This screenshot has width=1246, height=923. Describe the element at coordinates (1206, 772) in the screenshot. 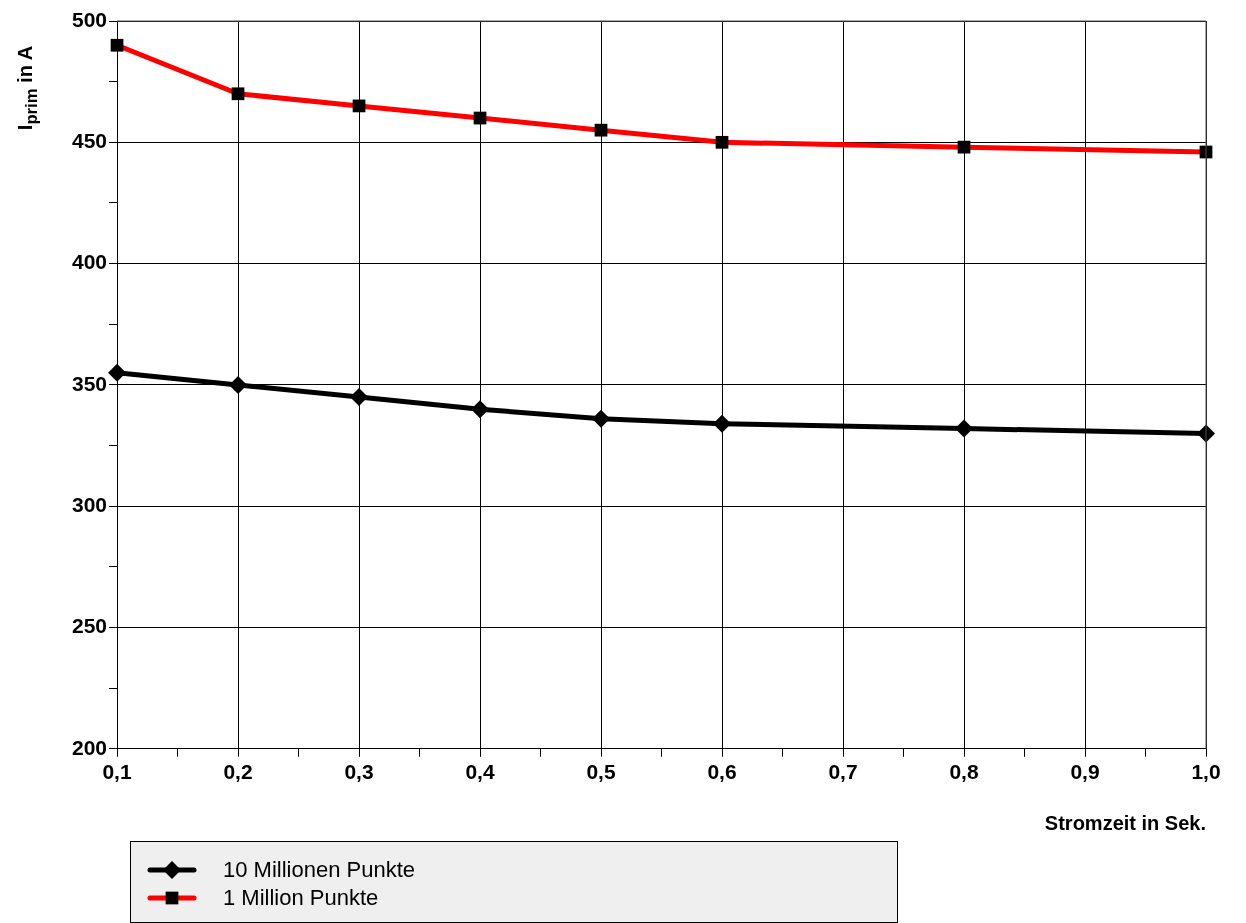

I see `x-tick-label: 1,0` at that location.